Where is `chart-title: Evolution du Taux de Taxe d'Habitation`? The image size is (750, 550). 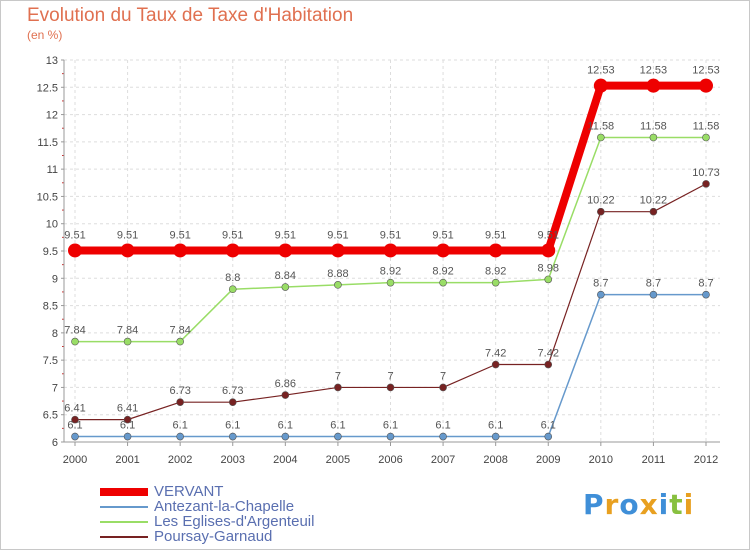 chart-title: Evolution du Taux de Taxe d'Habitation is located at coordinates (190, 15).